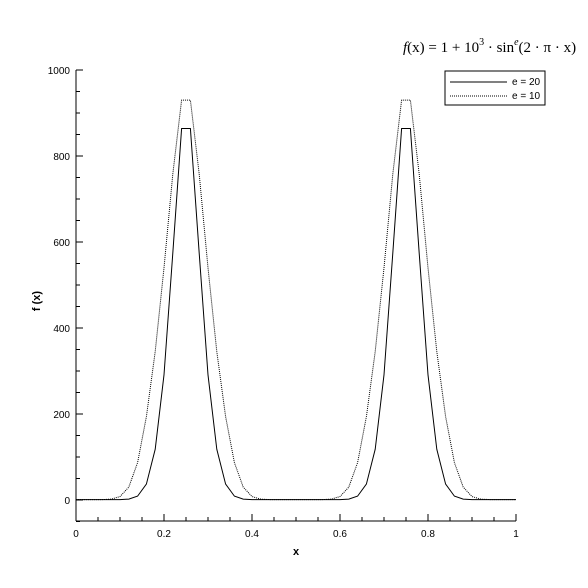 The width and height of the screenshot is (588, 588). Describe the element at coordinates (164, 534) in the screenshot. I see `x-tick-label: 0.2` at that location.